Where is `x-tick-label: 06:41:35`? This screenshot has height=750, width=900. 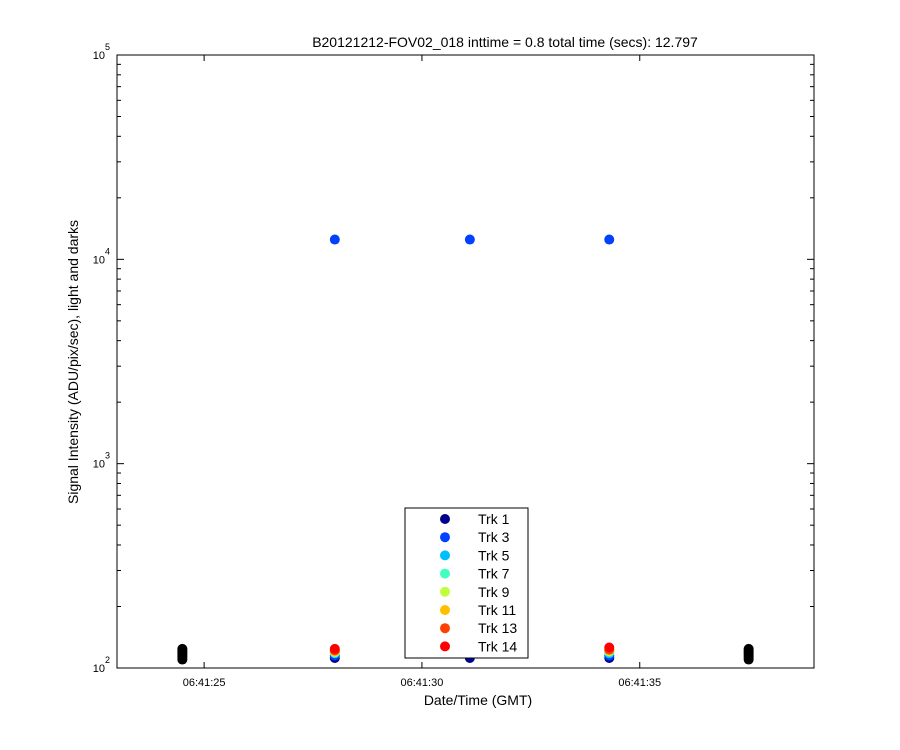 x-tick-label: 06:41:35 is located at coordinates (639, 683).